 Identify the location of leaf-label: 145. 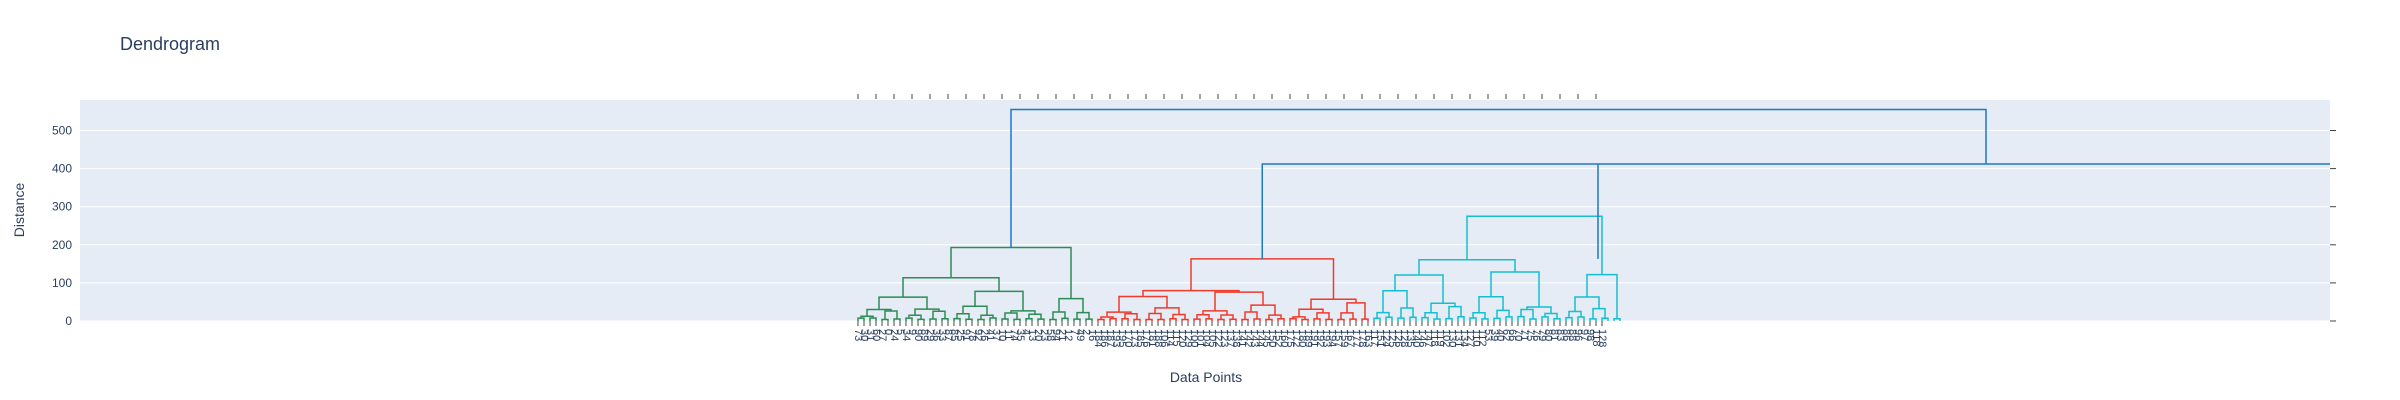
(1266, 338).